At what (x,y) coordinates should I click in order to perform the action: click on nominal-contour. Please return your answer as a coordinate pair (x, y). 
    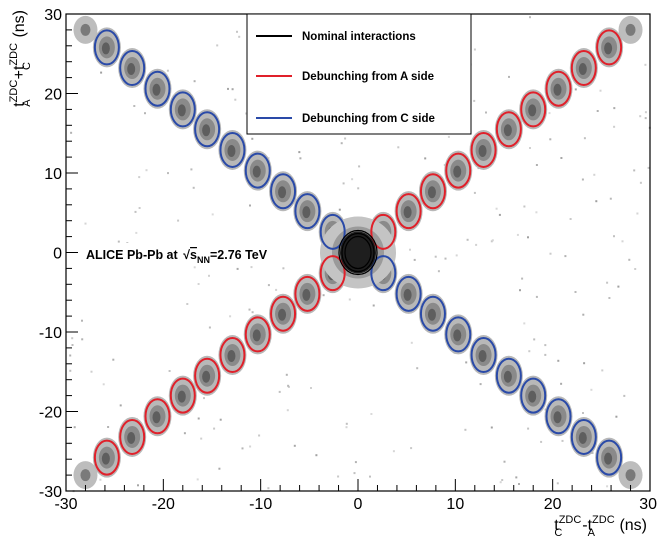
    Looking at the image, I should click on (358, 252).